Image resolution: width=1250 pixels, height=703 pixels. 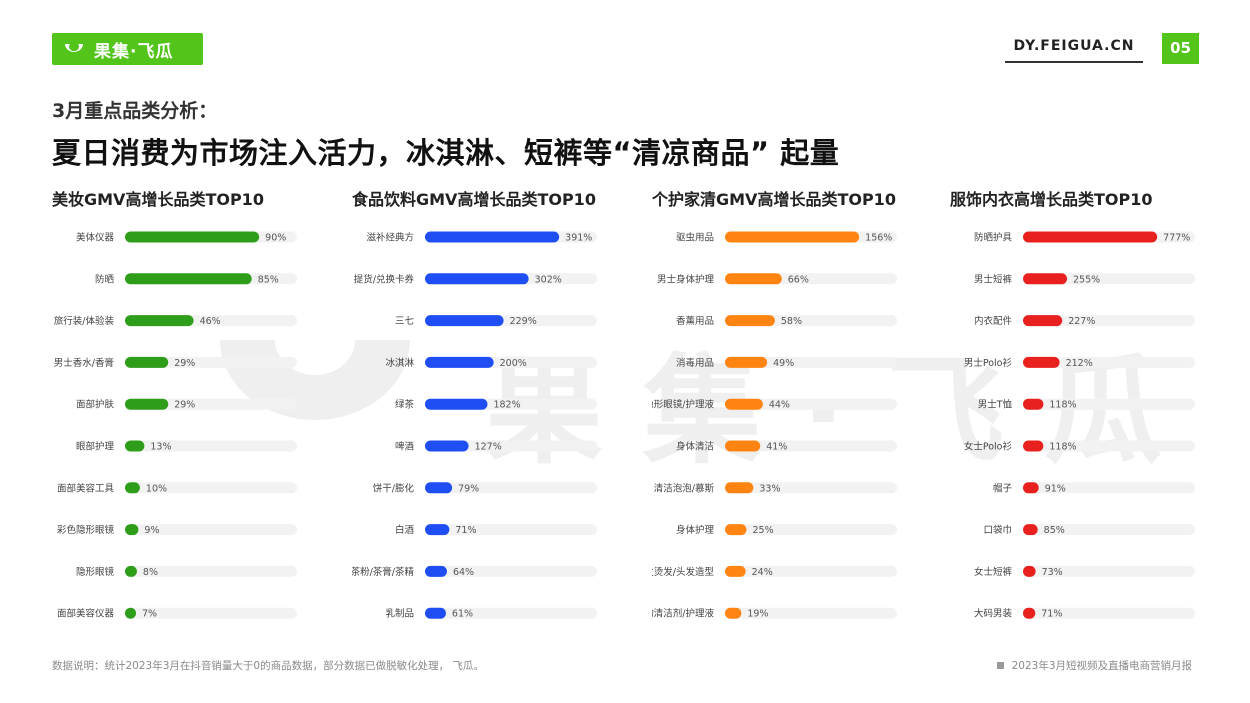 I want to click on value-label: 85%, so click(x=268, y=279).